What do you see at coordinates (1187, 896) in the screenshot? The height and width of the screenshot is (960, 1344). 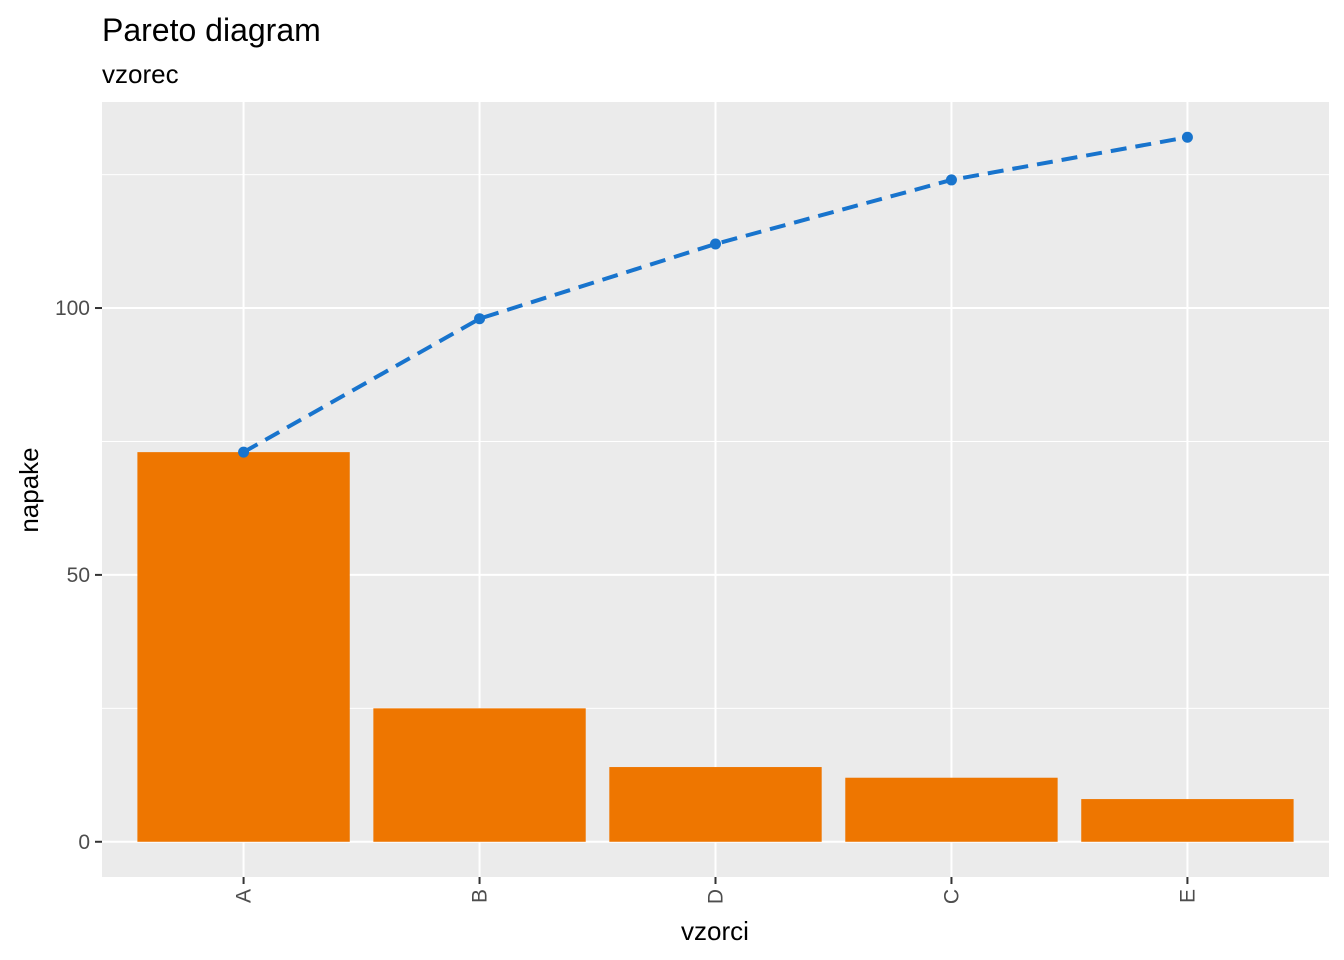 I see `x-tick-label: E` at bounding box center [1187, 896].